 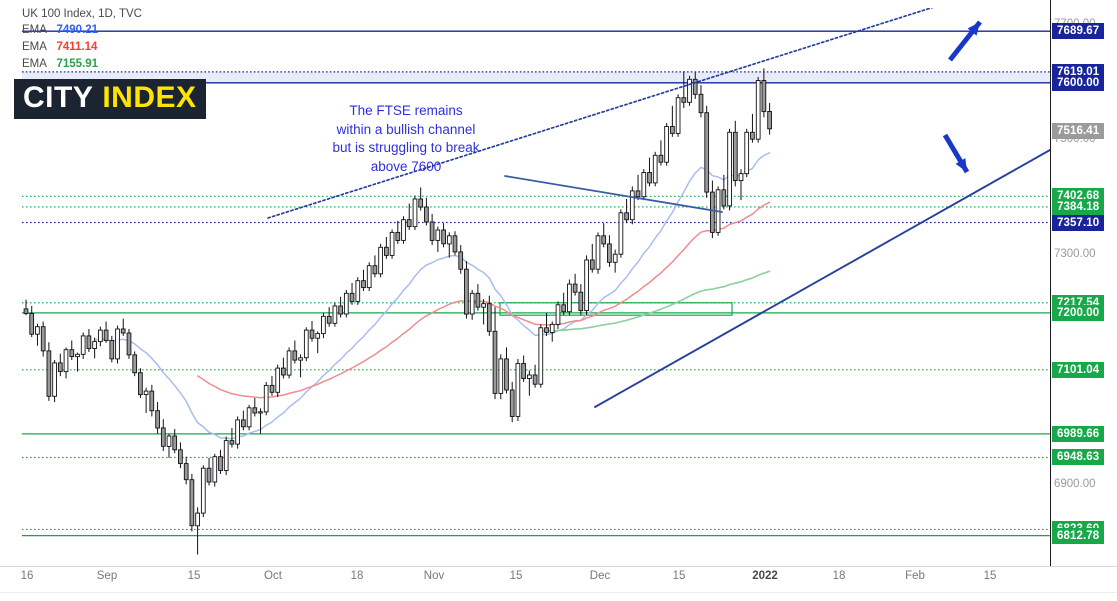 What do you see at coordinates (956, 153) in the screenshot?
I see `bearish-rejection-arrow` at bounding box center [956, 153].